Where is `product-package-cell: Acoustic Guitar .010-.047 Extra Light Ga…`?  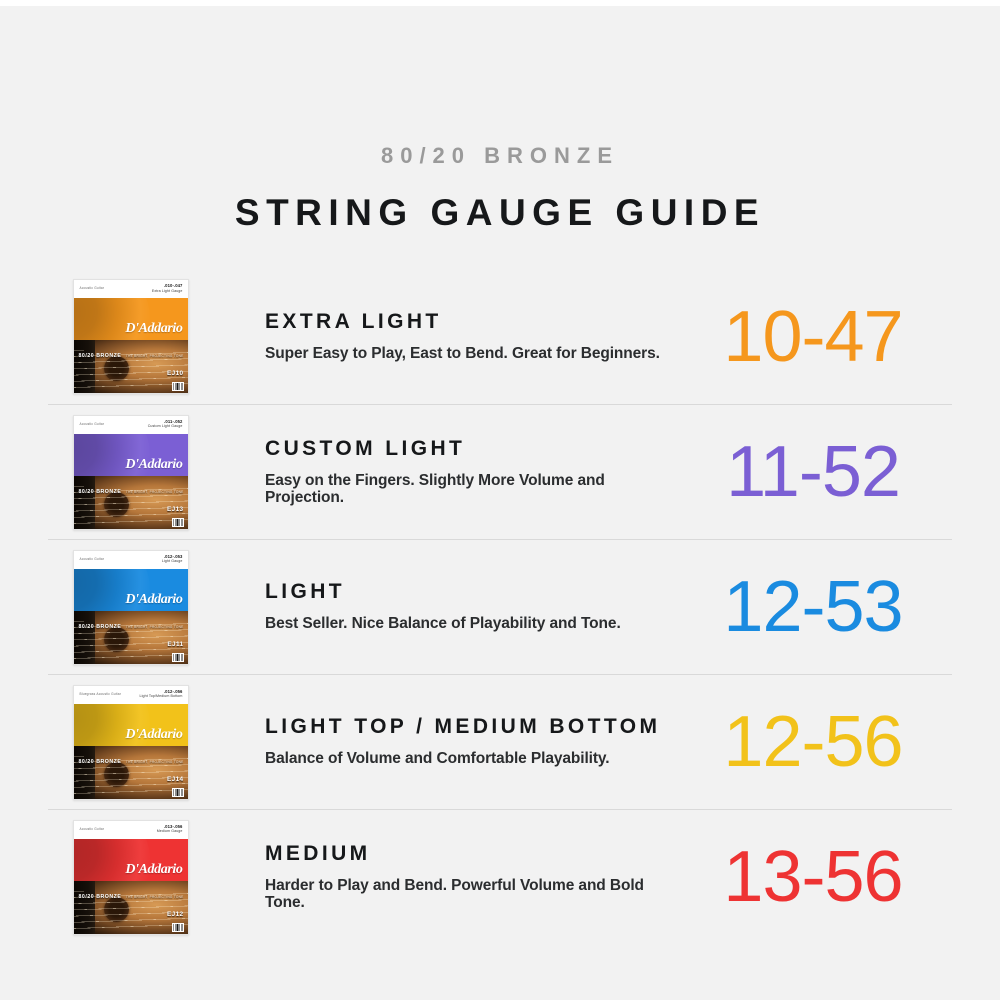 product-package-cell: Acoustic Guitar .010-.047 Extra Light Ga… is located at coordinates (130, 336).